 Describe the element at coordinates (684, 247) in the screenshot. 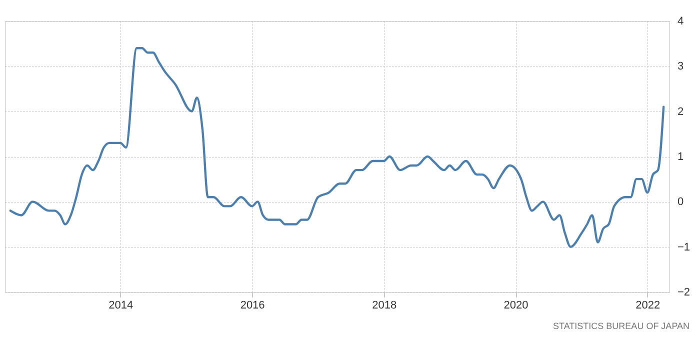

I see `y-tick-label: −1` at that location.